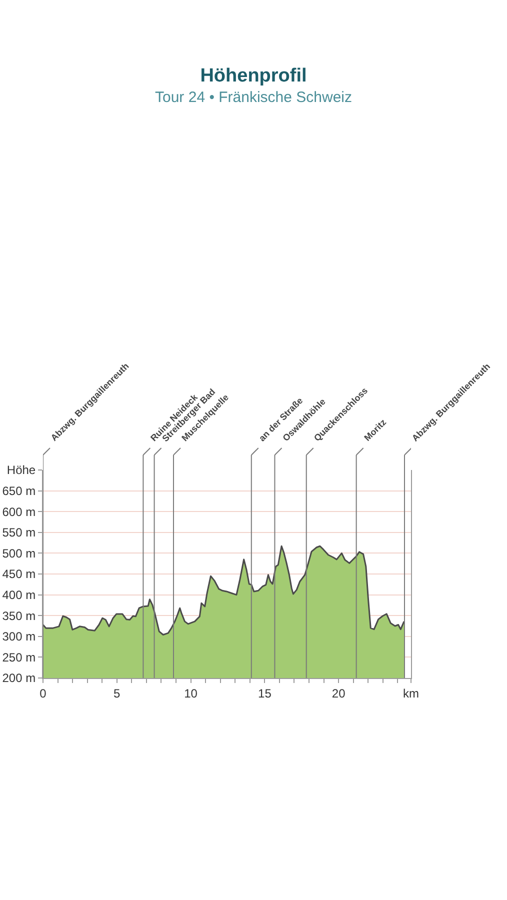  I want to click on y-tick-label: 300 m, so click(19, 637).